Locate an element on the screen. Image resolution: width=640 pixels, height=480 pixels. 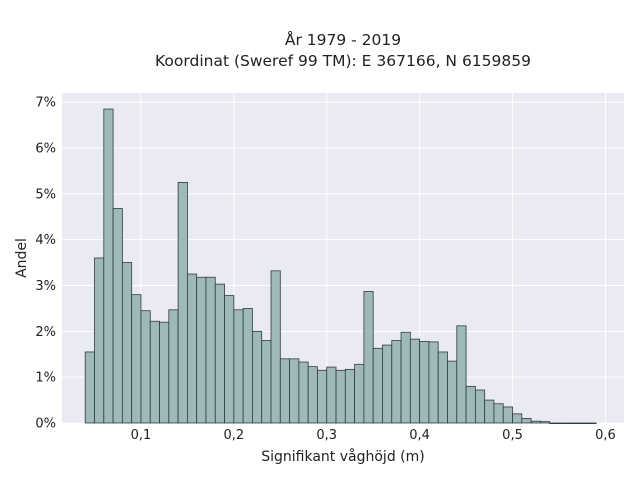
x-tick-label: 0,3 is located at coordinates (326, 435).